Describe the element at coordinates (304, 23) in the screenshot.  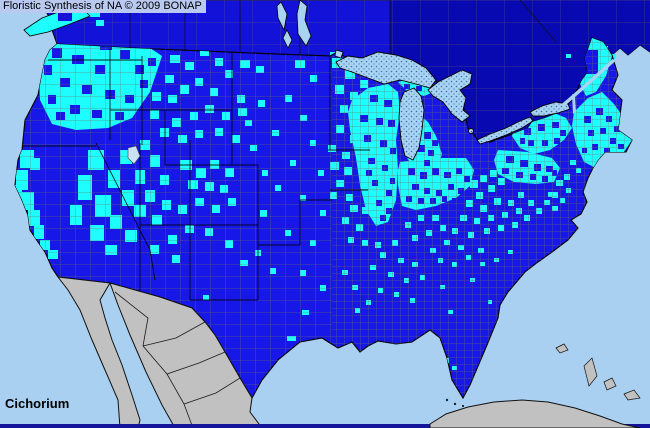
I see `lake-winnipeg` at that location.